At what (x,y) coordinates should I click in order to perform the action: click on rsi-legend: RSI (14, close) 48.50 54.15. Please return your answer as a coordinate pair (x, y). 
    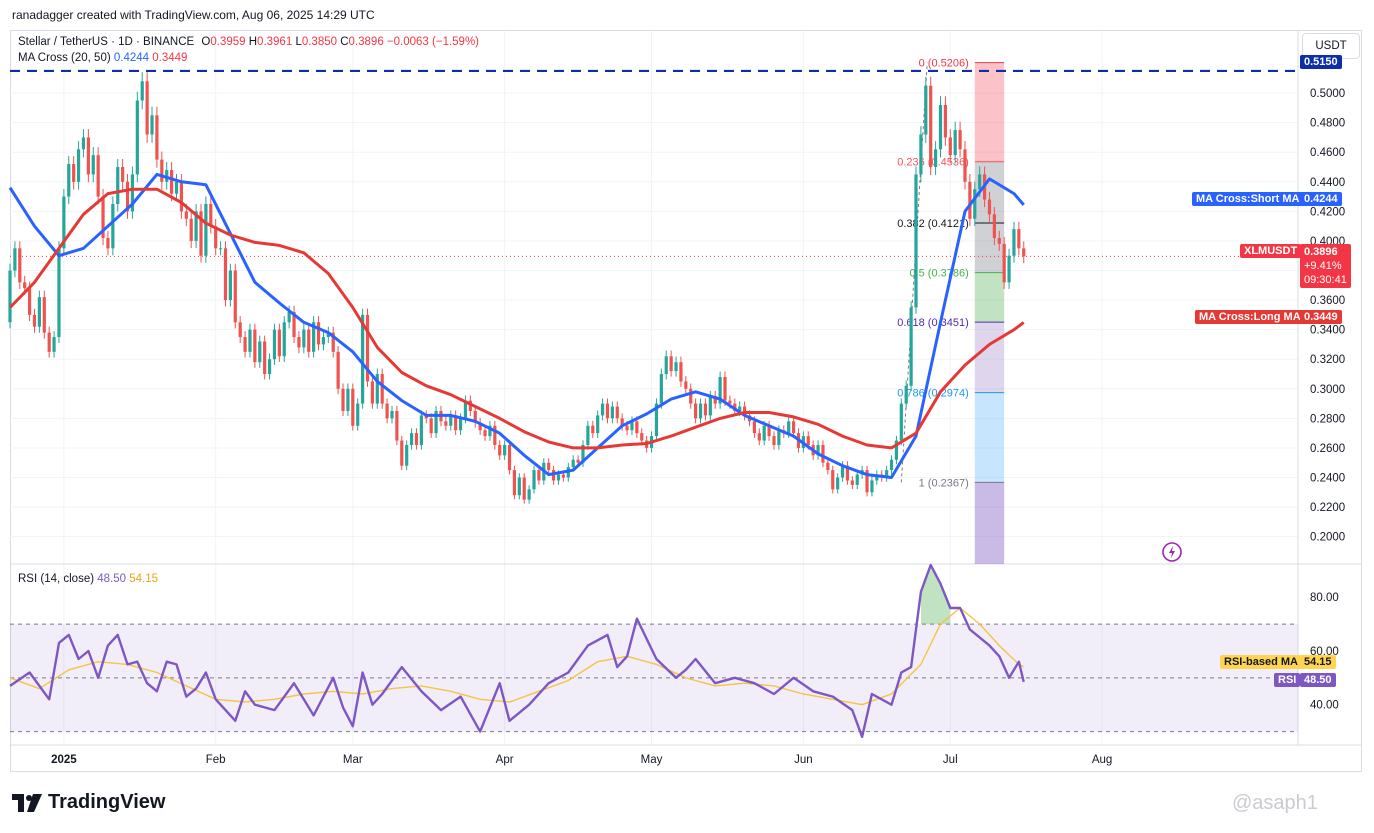
    Looking at the image, I should click on (88, 579).